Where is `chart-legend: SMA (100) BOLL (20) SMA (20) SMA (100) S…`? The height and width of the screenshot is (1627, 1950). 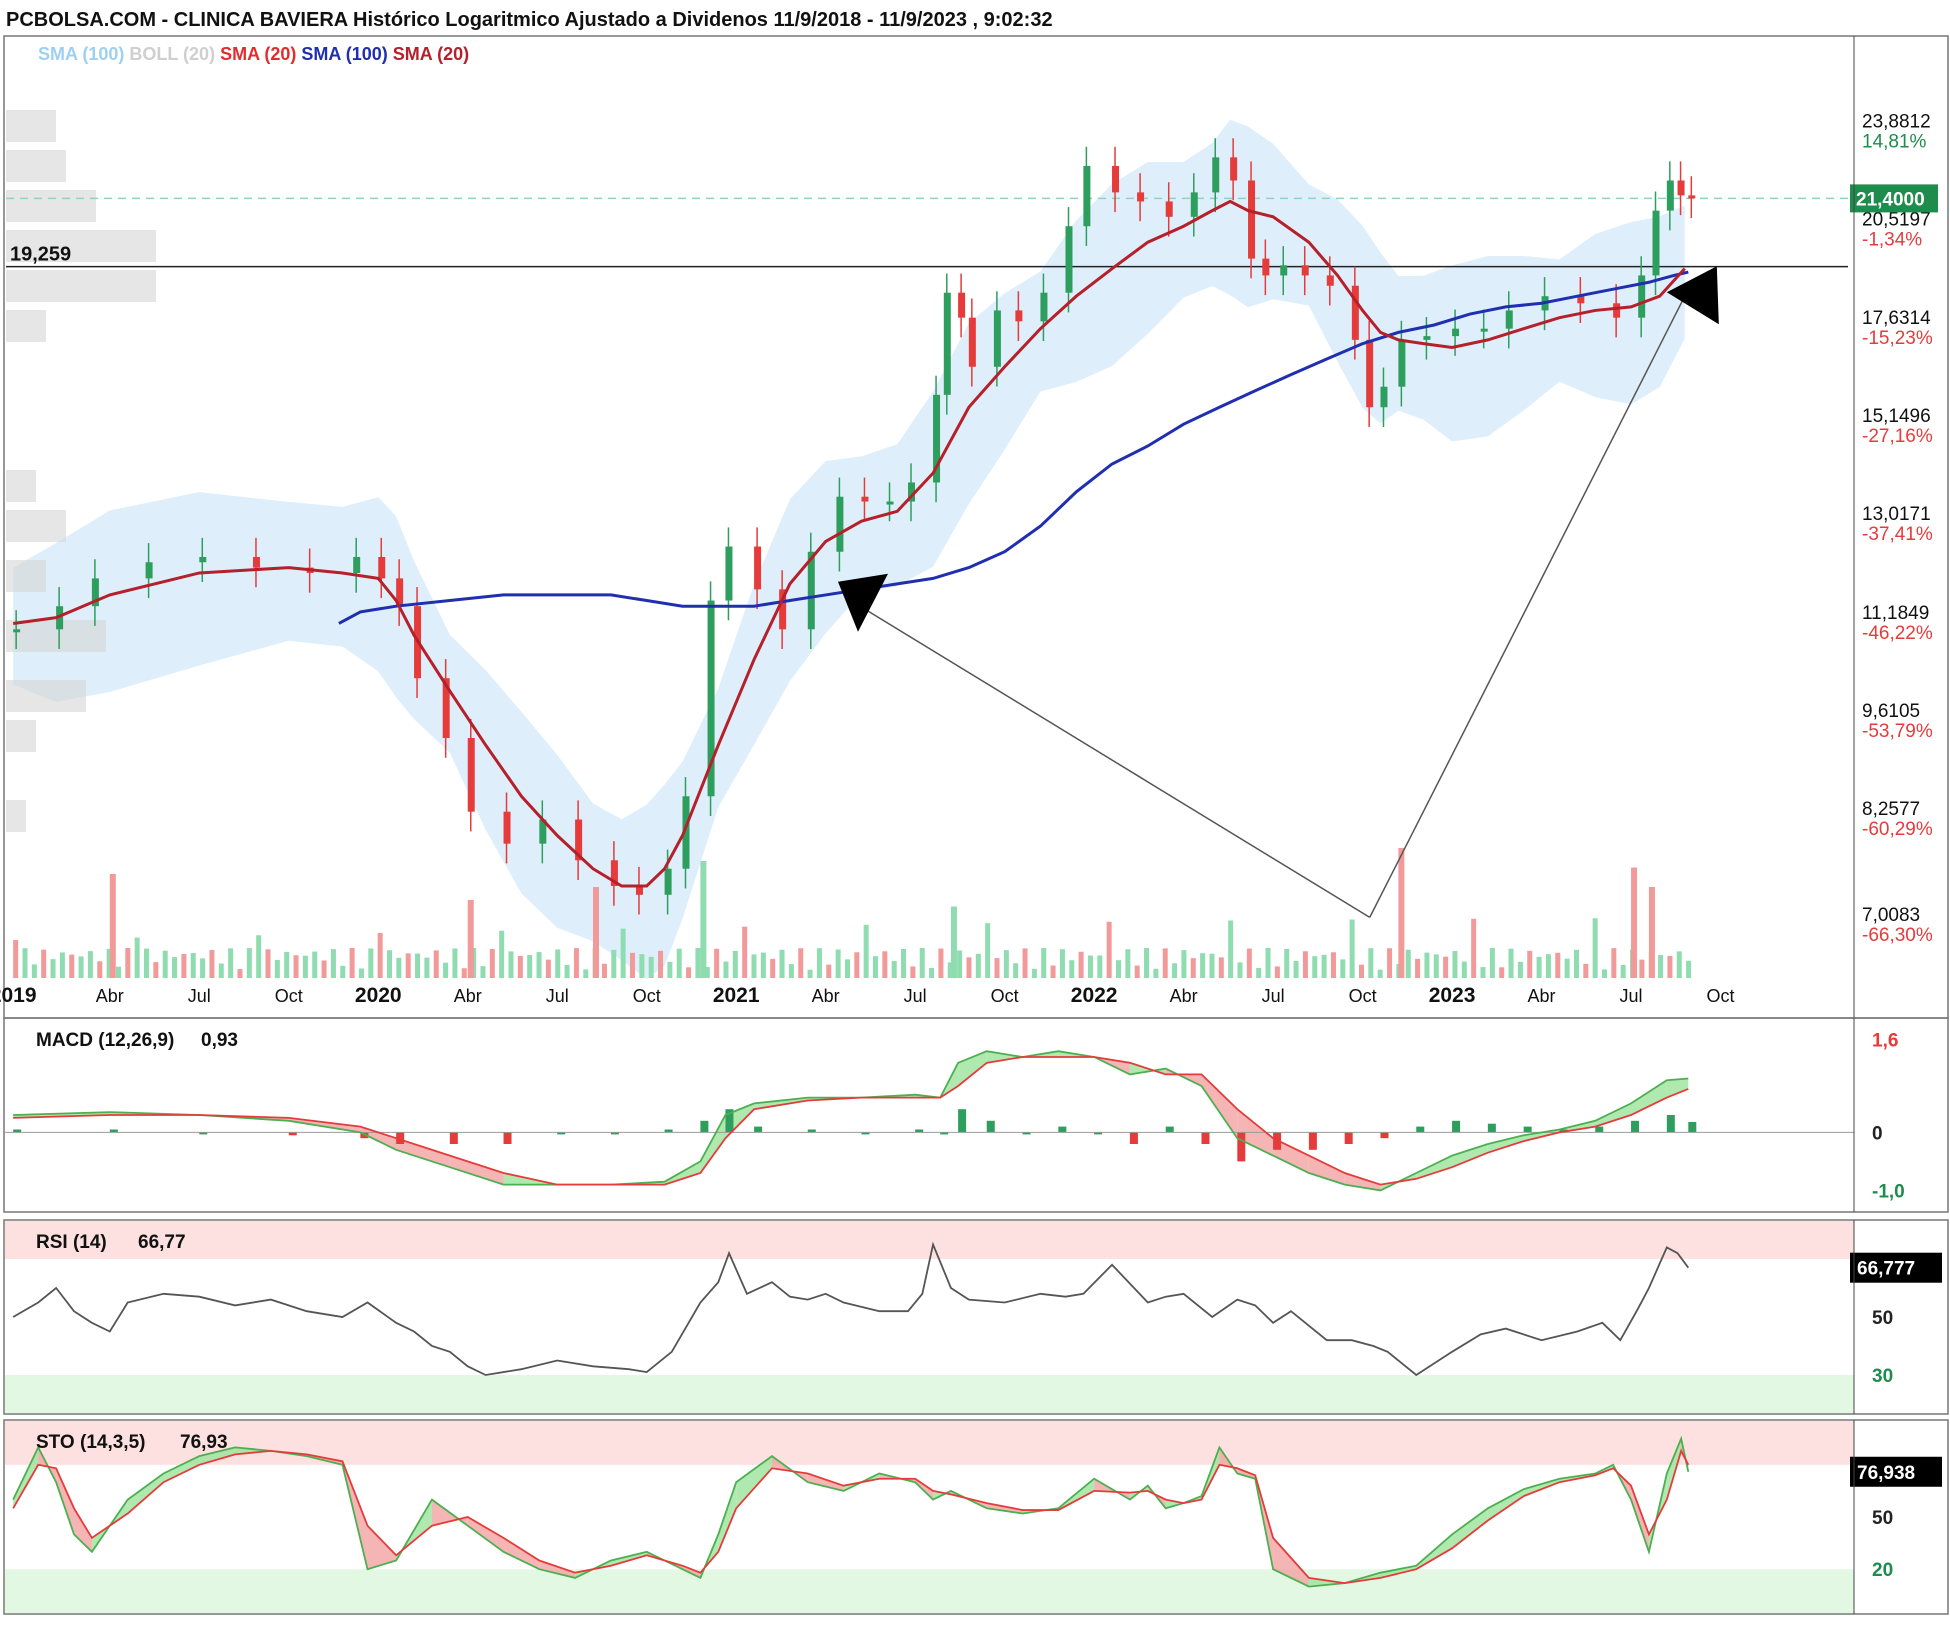 chart-legend: SMA (100) BOLL (20) SMA (20) SMA (100) S… is located at coordinates (253, 54).